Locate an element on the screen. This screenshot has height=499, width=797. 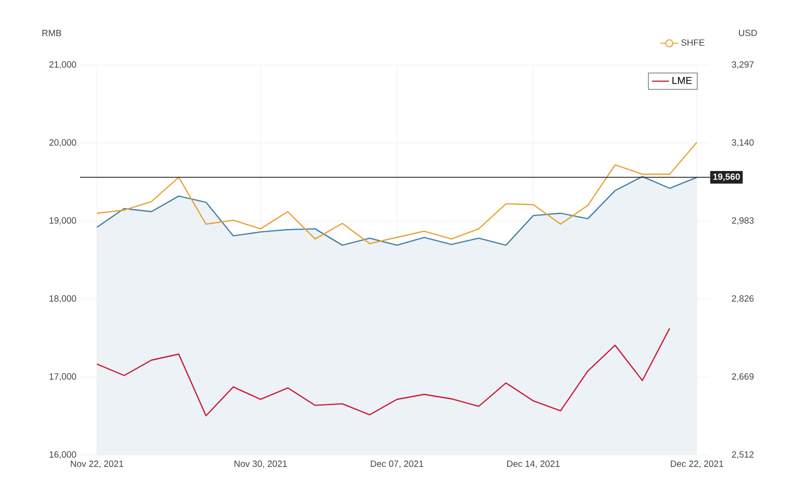
y-tick-label: 16,000 is located at coordinates (63, 455).